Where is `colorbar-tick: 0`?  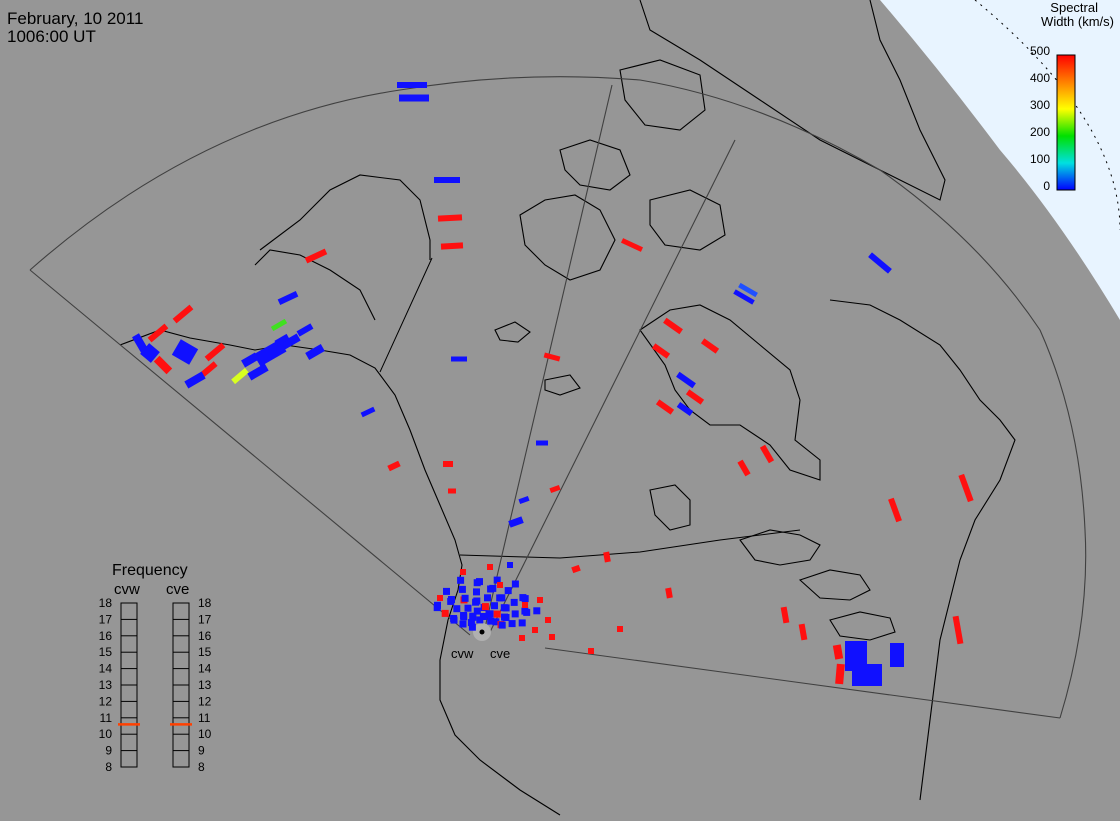 colorbar-tick: 0 is located at coordinates (1046, 186).